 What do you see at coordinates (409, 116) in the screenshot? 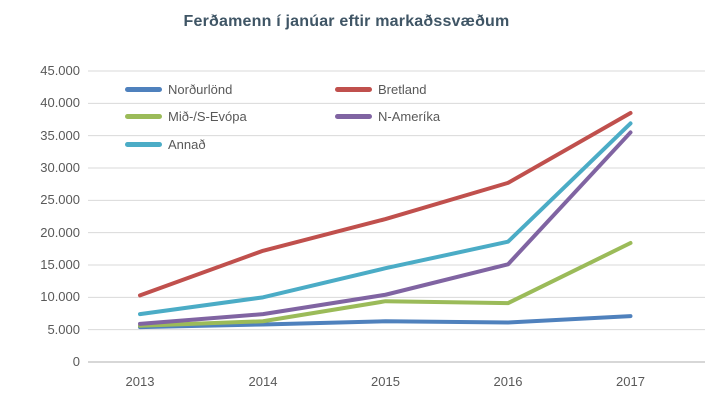
I see `legend-label: N-Ameríka` at bounding box center [409, 116].